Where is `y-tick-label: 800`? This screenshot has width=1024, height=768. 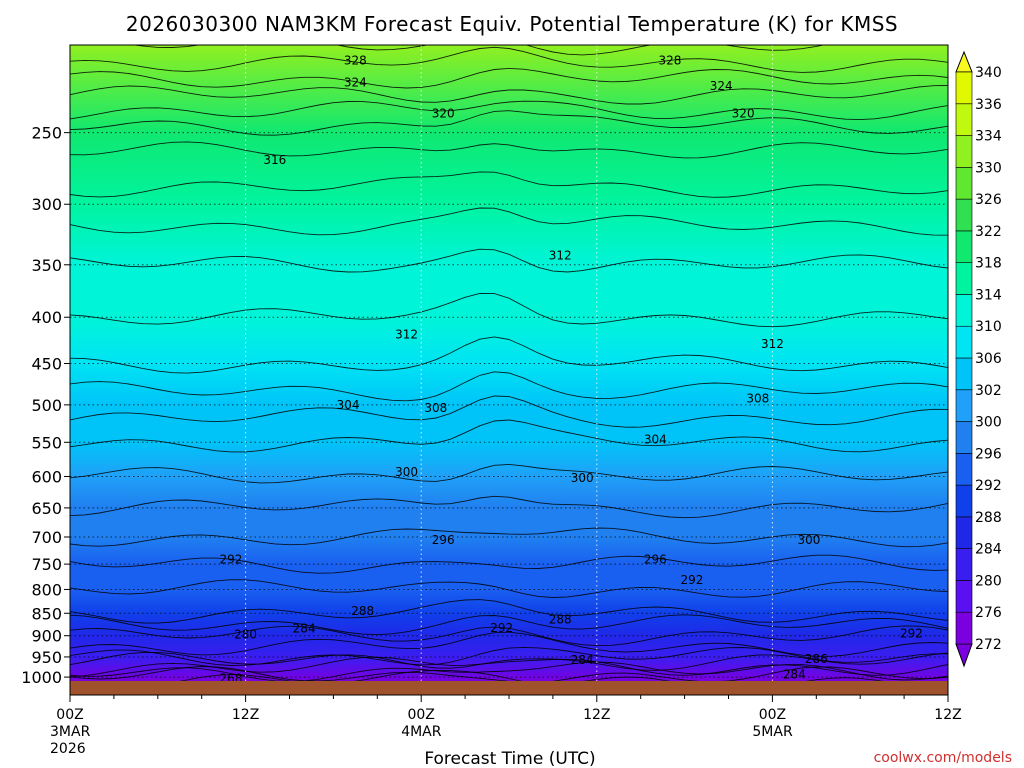
y-tick-label: 800 is located at coordinates (46, 589).